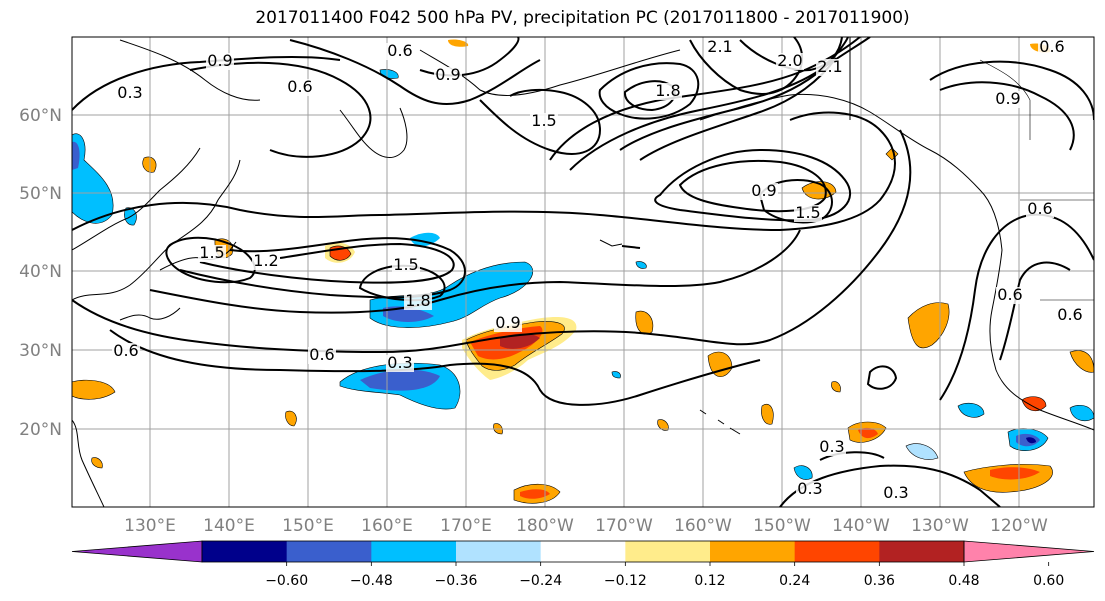 The width and height of the screenshot is (1105, 601). Describe the element at coordinates (373, 132) in the screenshot. I see `coastline-kamchatka` at that location.